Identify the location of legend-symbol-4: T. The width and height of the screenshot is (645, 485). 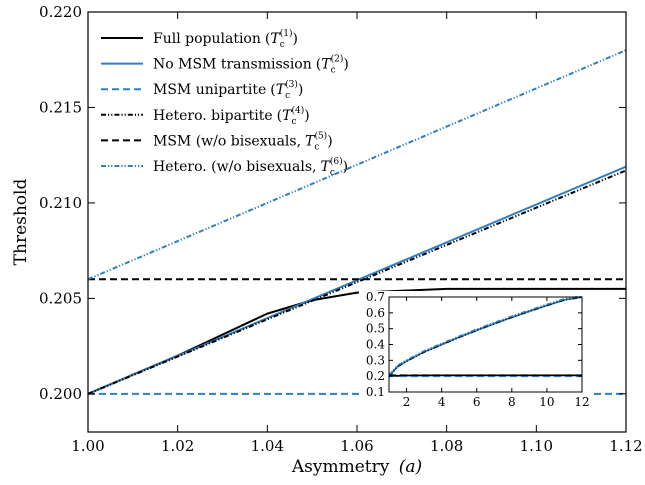
(310, 141).